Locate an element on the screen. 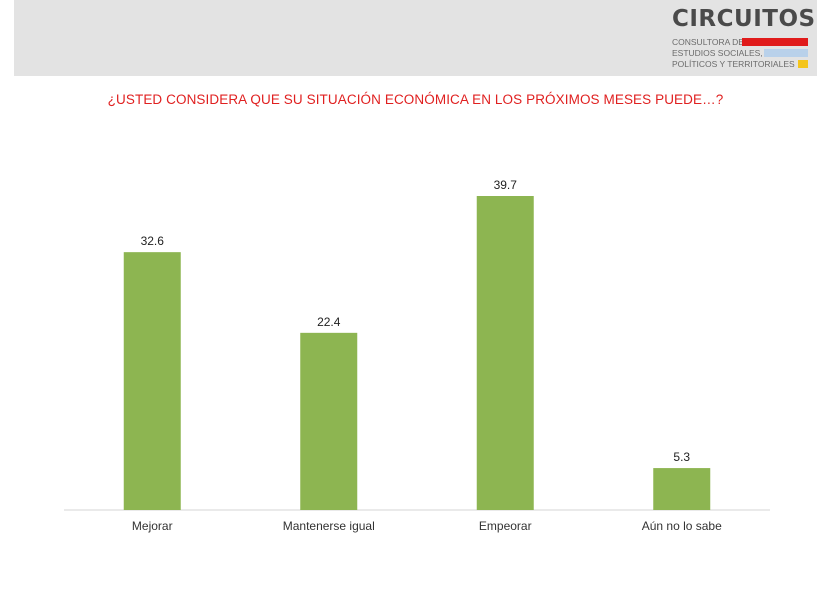  logo-red-bar is located at coordinates (775, 42).